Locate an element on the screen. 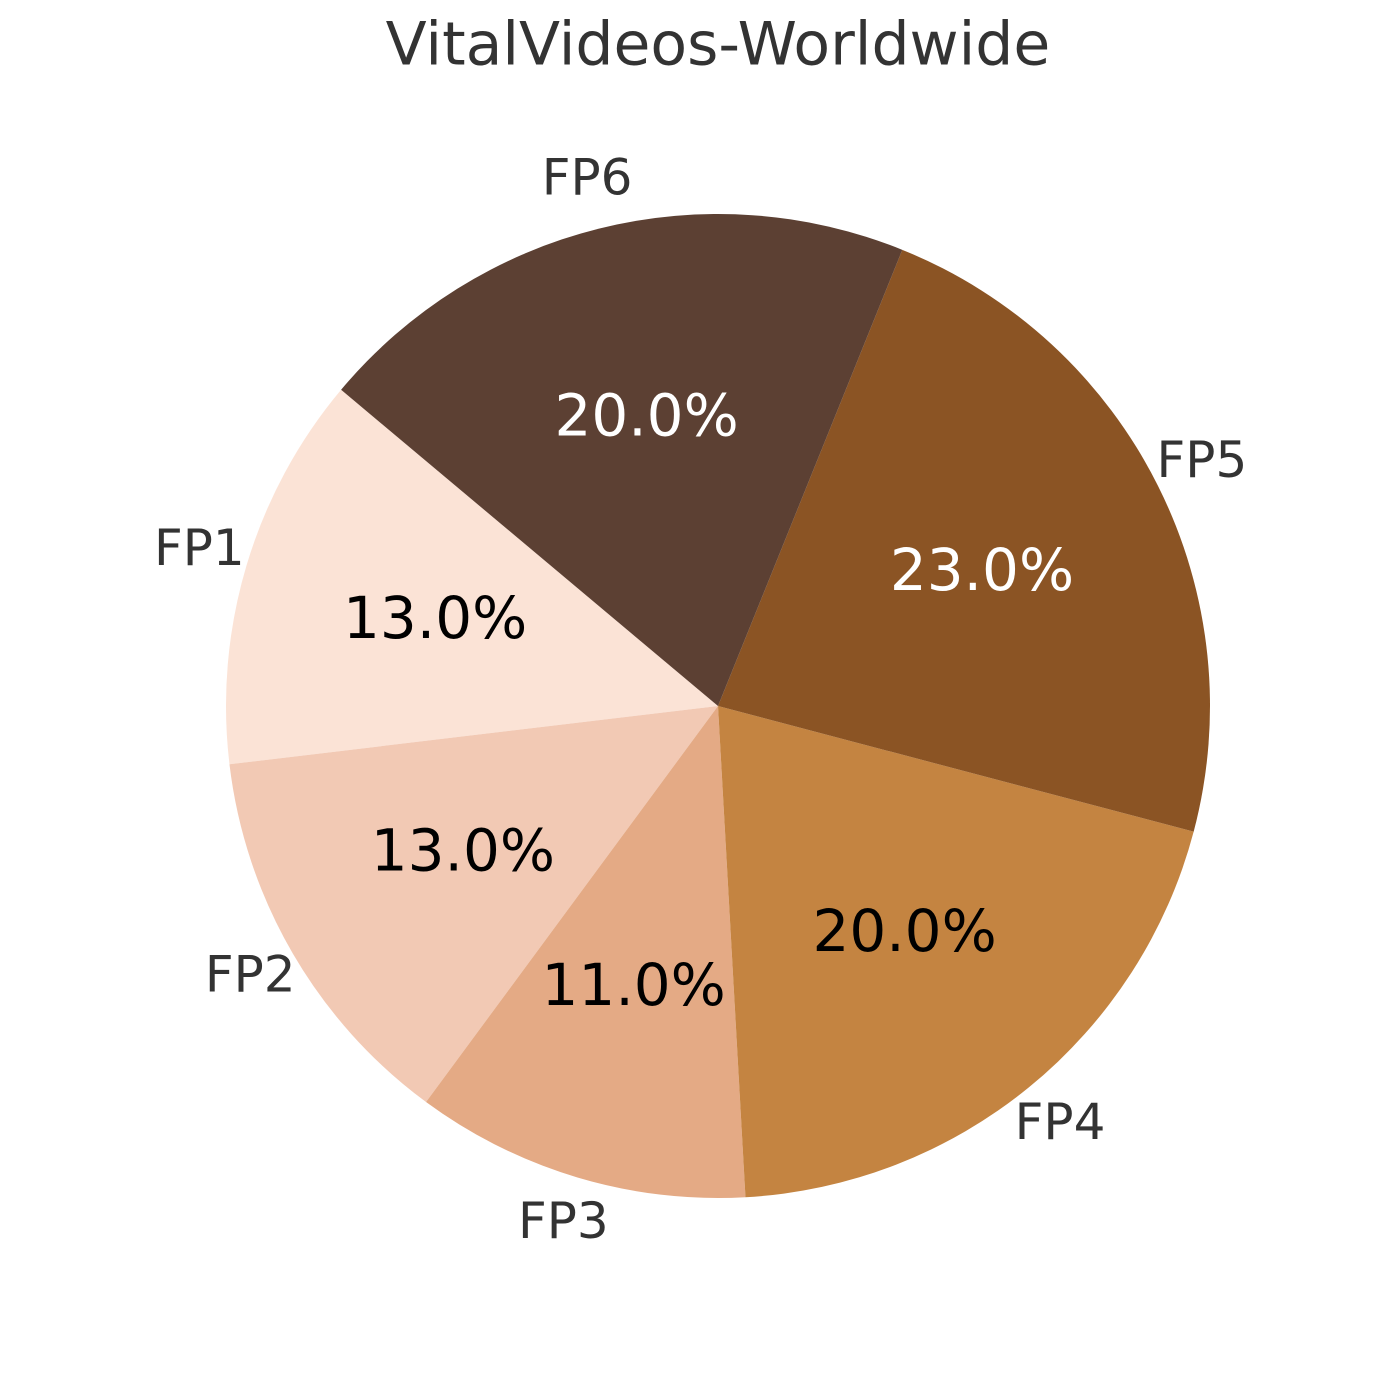 This screenshot has width=1400, height=1400. slice-label: FP6 is located at coordinates (587, 177).